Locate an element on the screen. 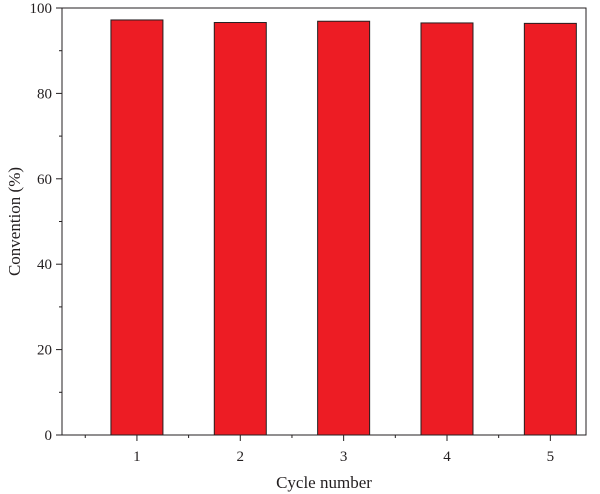 This screenshot has width=600, height=494. y-tick-label: 100 is located at coordinates (41, 9).